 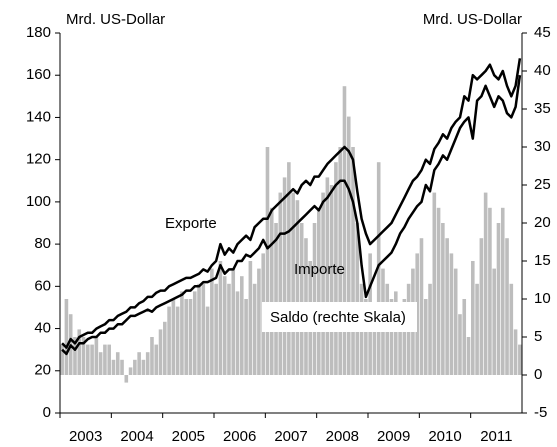 I want to click on annotation-box, so click(x=339, y=317).